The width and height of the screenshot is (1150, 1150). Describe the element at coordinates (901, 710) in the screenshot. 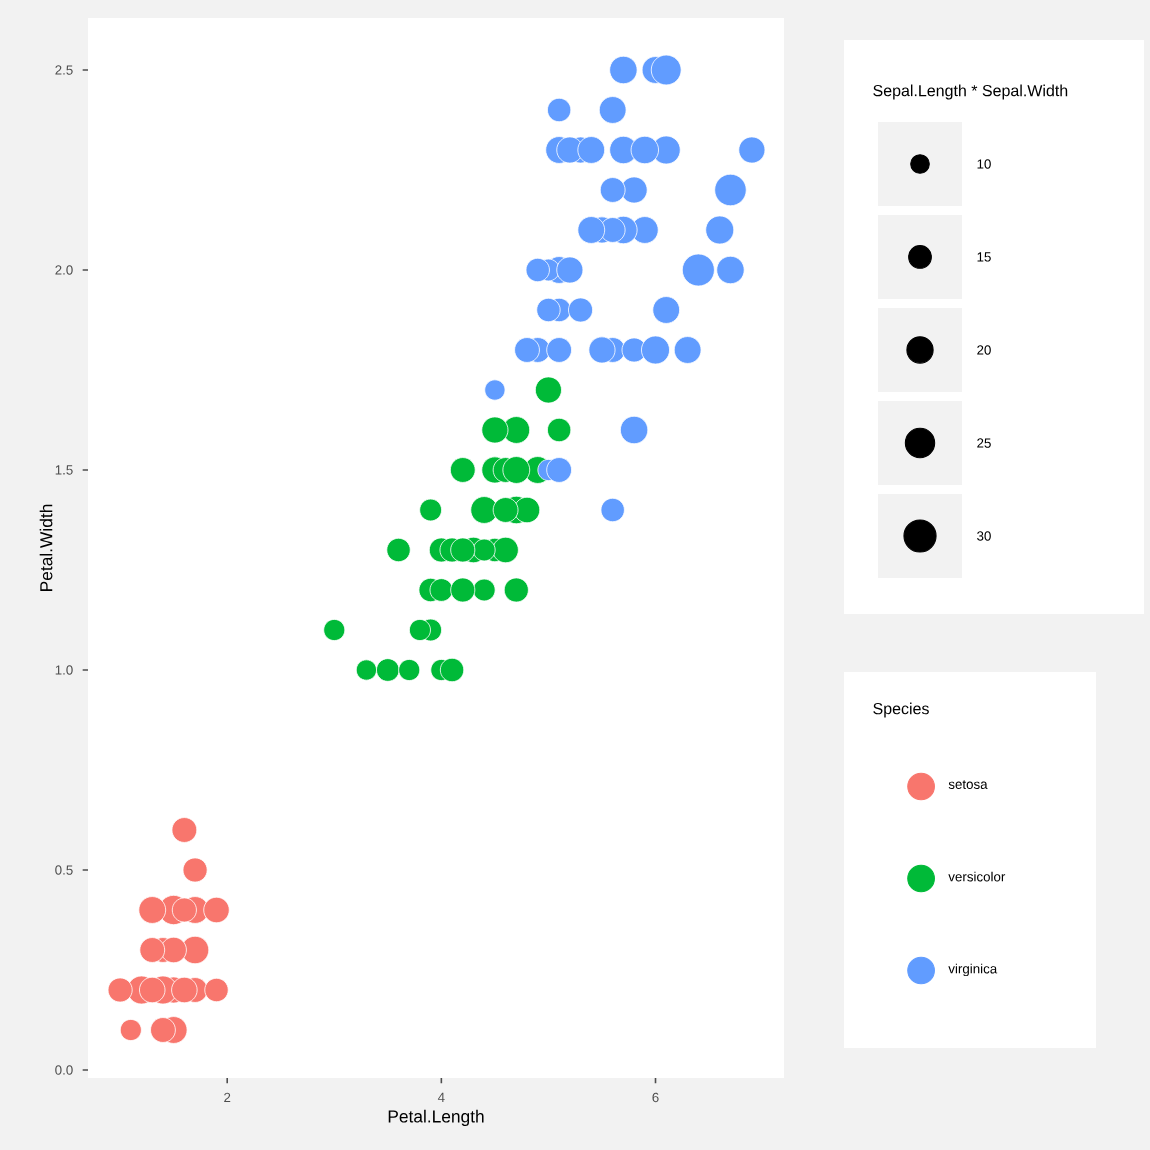

I see `legend-title: Species` at that location.